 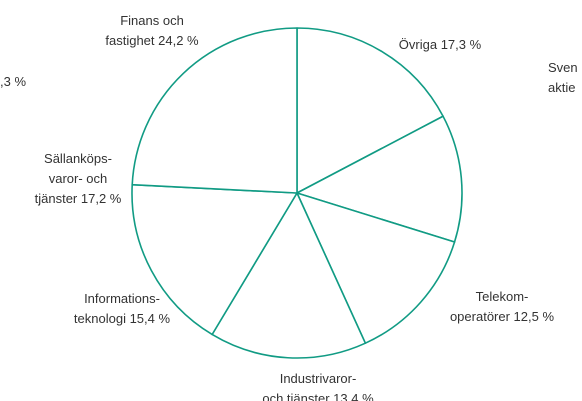 What do you see at coordinates (131, 40) in the screenshot?
I see `label-line: fastighet` at bounding box center [131, 40].